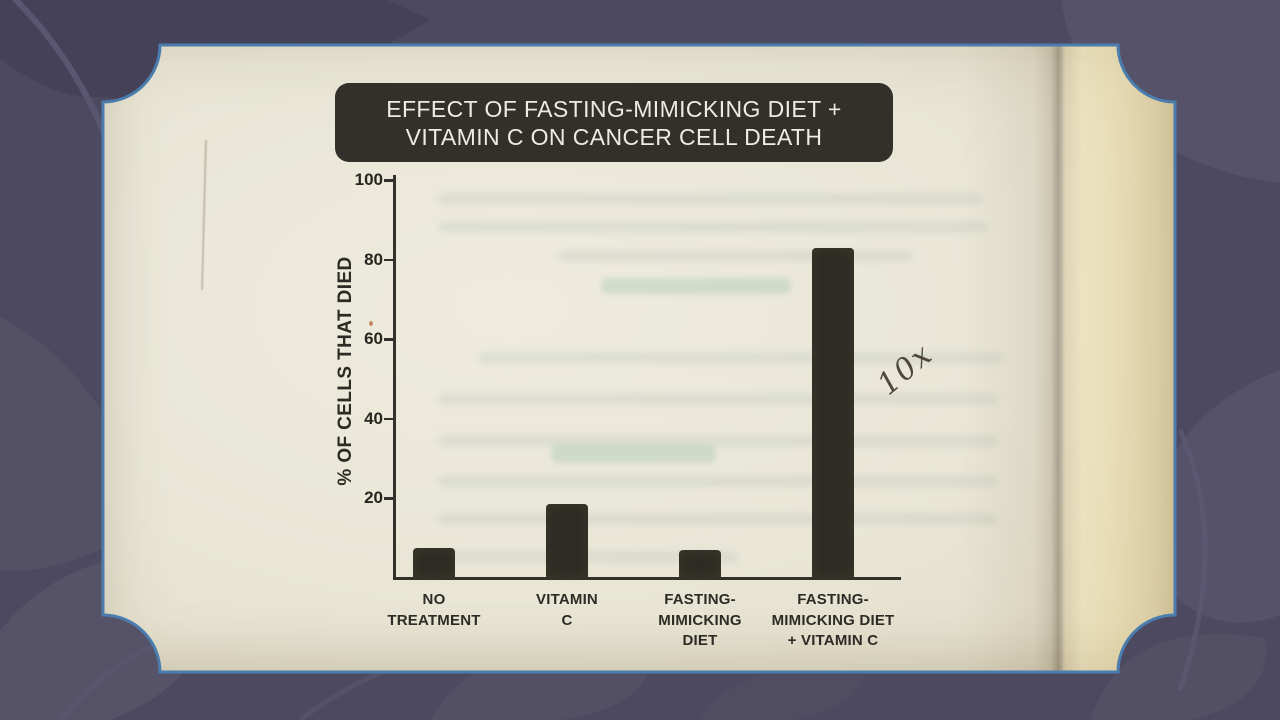  What do you see at coordinates (700, 564) in the screenshot?
I see `bar-fasting-mimicking-diet` at bounding box center [700, 564].